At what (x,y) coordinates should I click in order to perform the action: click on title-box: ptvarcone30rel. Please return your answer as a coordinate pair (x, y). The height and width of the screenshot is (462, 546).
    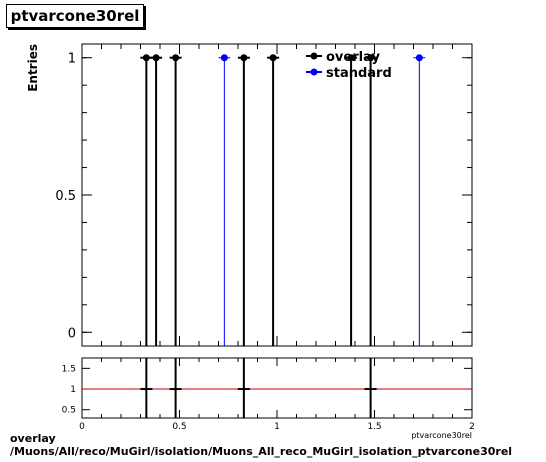
    Looking at the image, I should click on (75, 16).